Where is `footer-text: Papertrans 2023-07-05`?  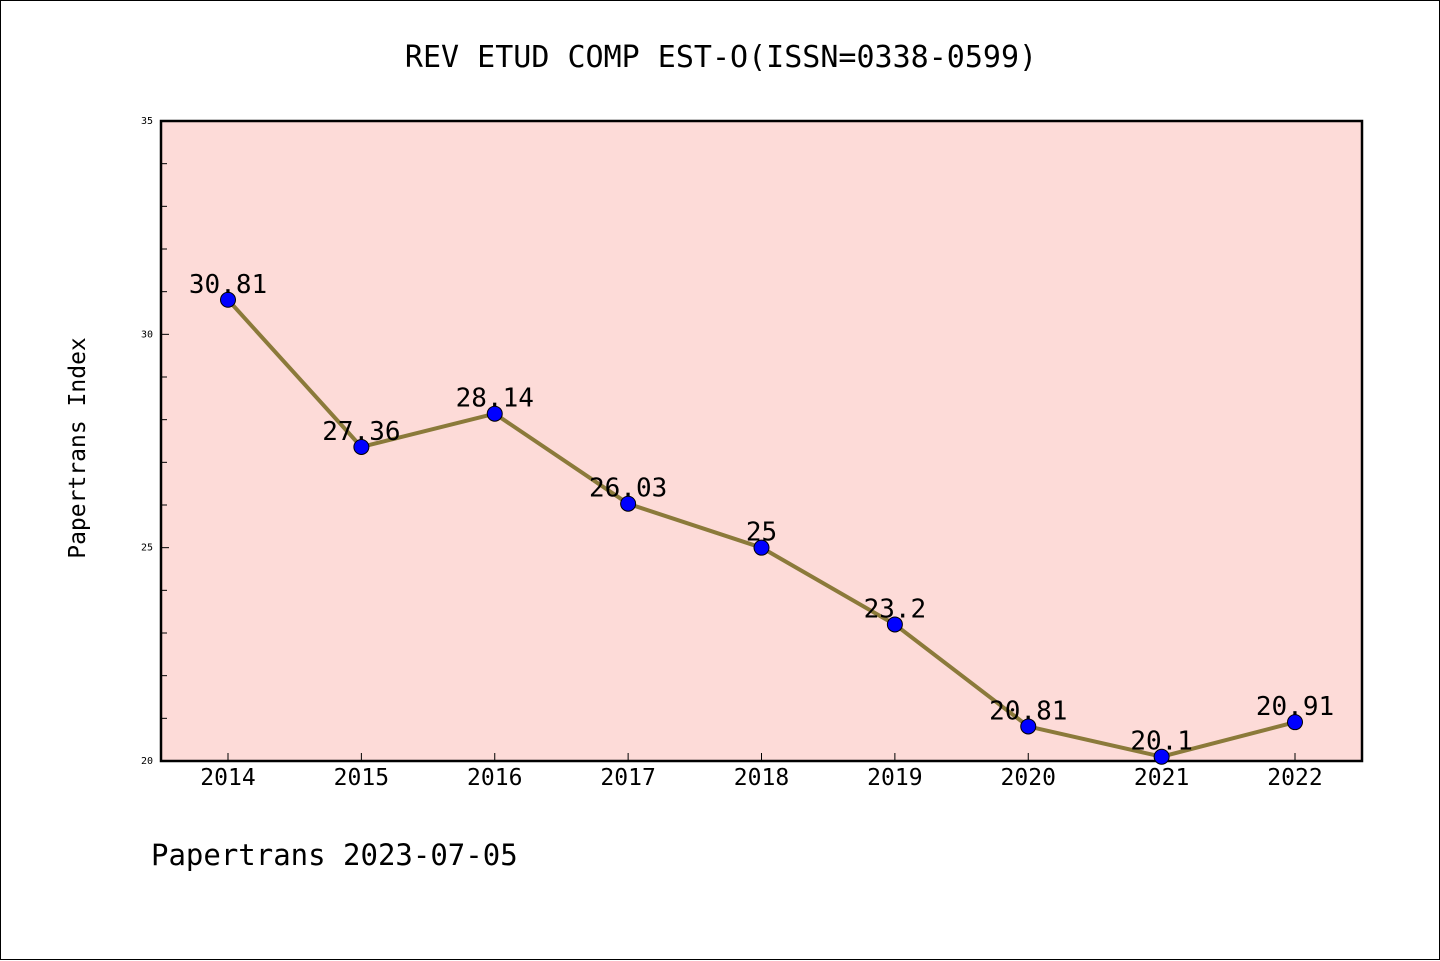 footer-text: Papertrans 2023-07-05 is located at coordinates (334, 855).